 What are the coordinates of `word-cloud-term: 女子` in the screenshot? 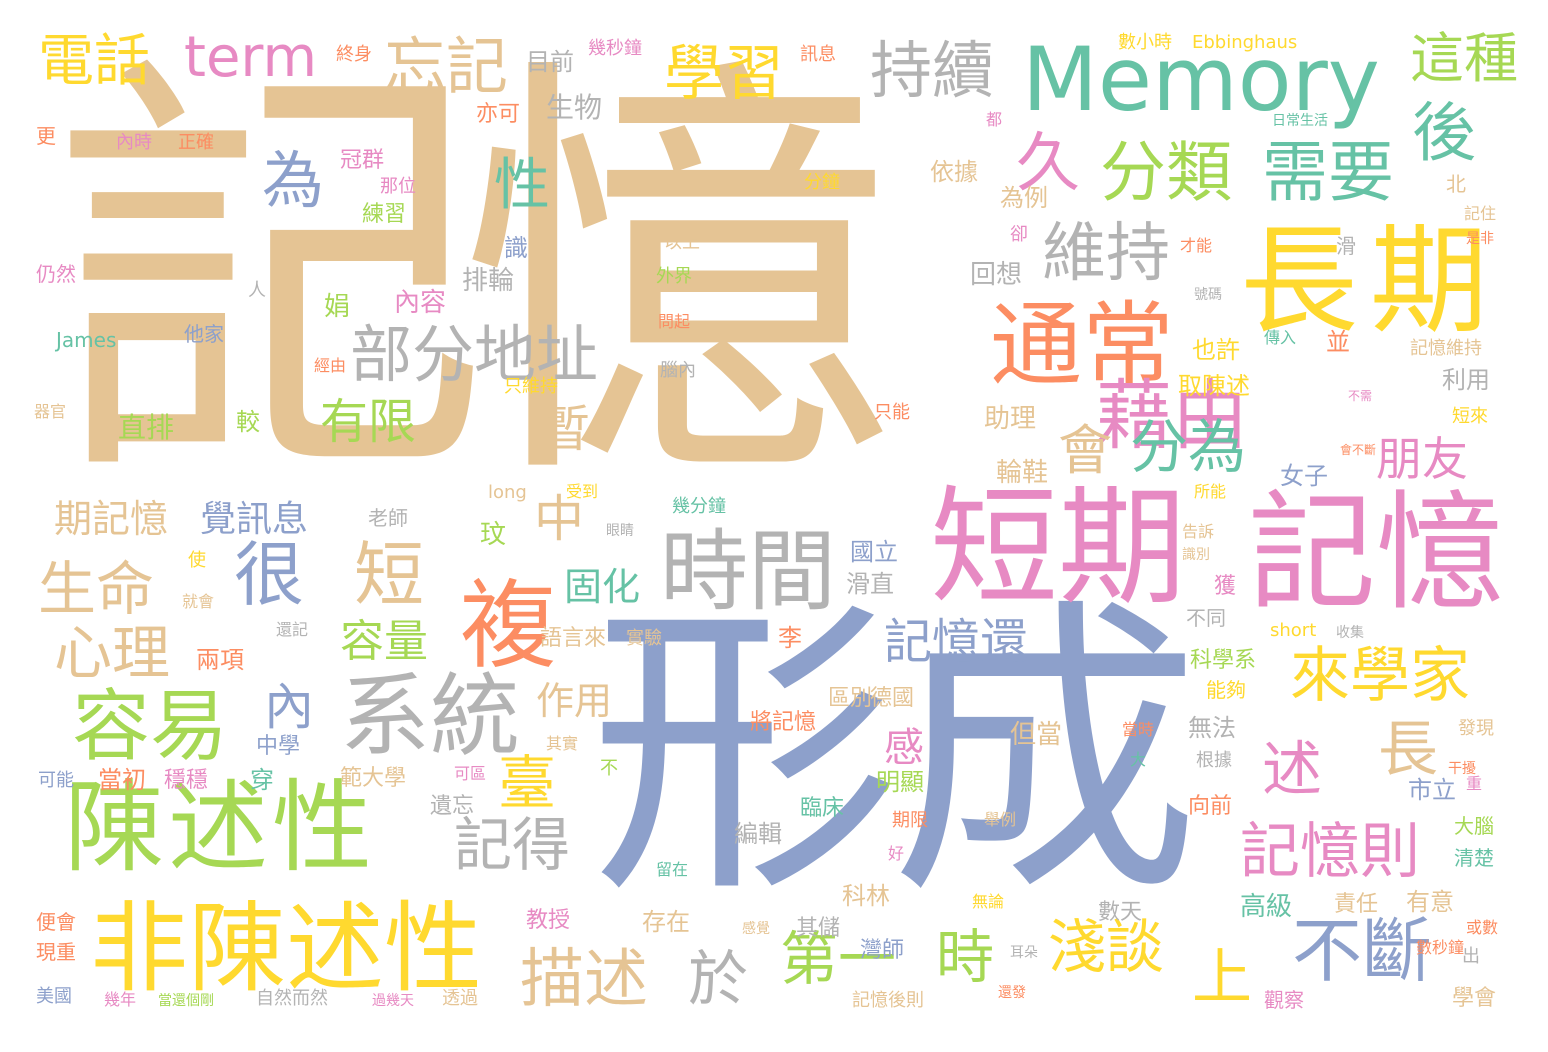 It's located at (1304, 476).